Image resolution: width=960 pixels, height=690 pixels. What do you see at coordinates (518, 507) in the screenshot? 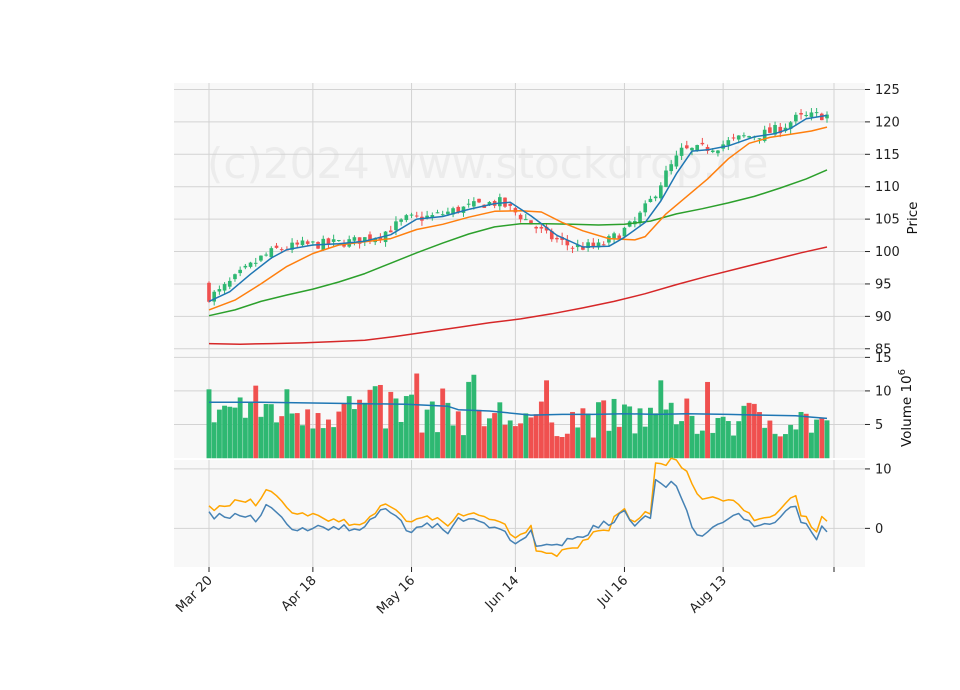
I see `oscillator-line-a` at bounding box center [518, 507].